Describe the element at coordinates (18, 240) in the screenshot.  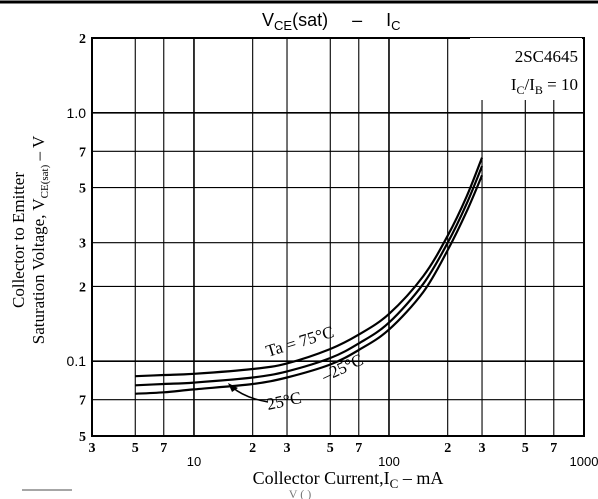
I see `y-axis-label-line1: Collector to Emitter` at that location.